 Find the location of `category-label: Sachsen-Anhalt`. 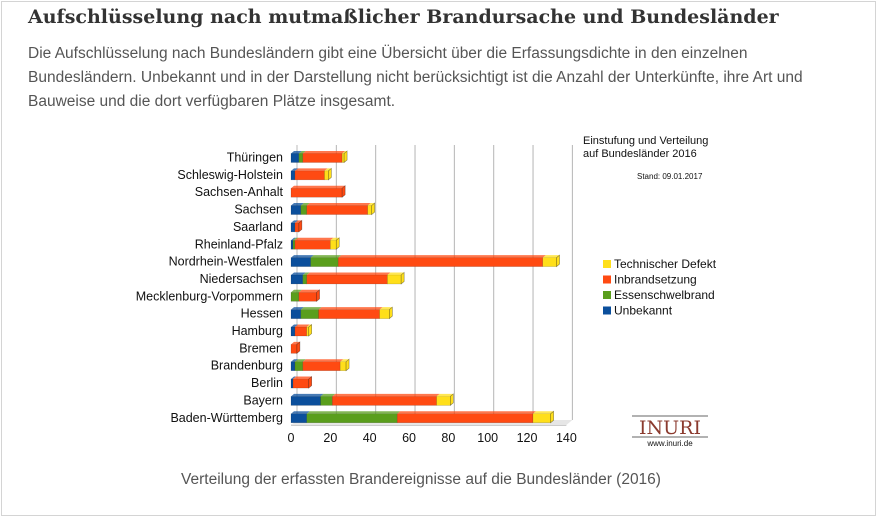

category-label: Sachsen-Anhalt is located at coordinates (239, 192).